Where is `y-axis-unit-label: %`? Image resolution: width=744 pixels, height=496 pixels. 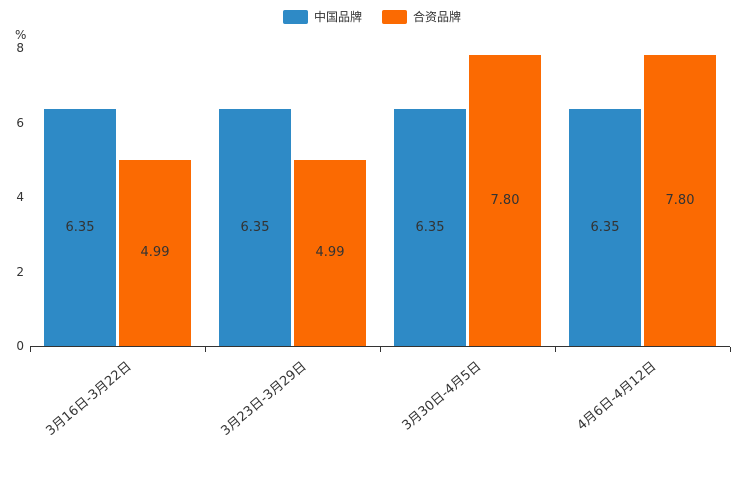 y-axis-unit-label: % is located at coordinates (21, 35).